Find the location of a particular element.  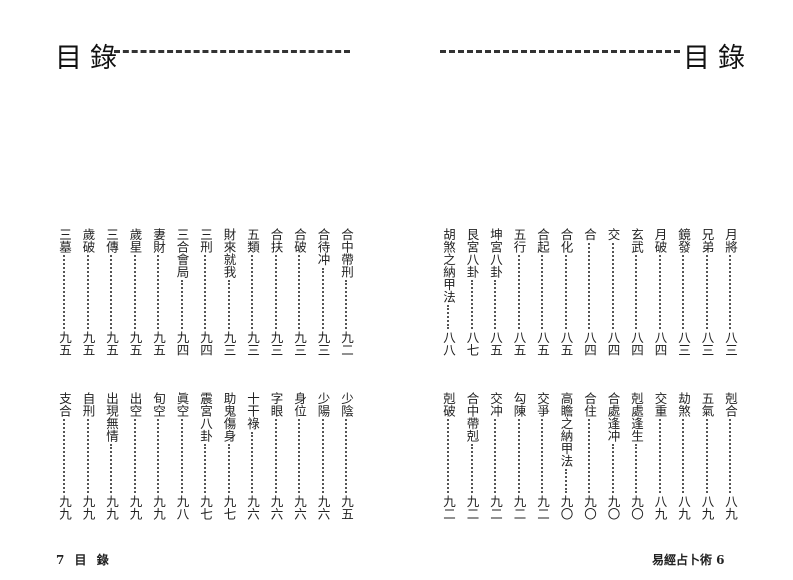

toc-entry: 兄弟 八三 is located at coordinates (707, 292).